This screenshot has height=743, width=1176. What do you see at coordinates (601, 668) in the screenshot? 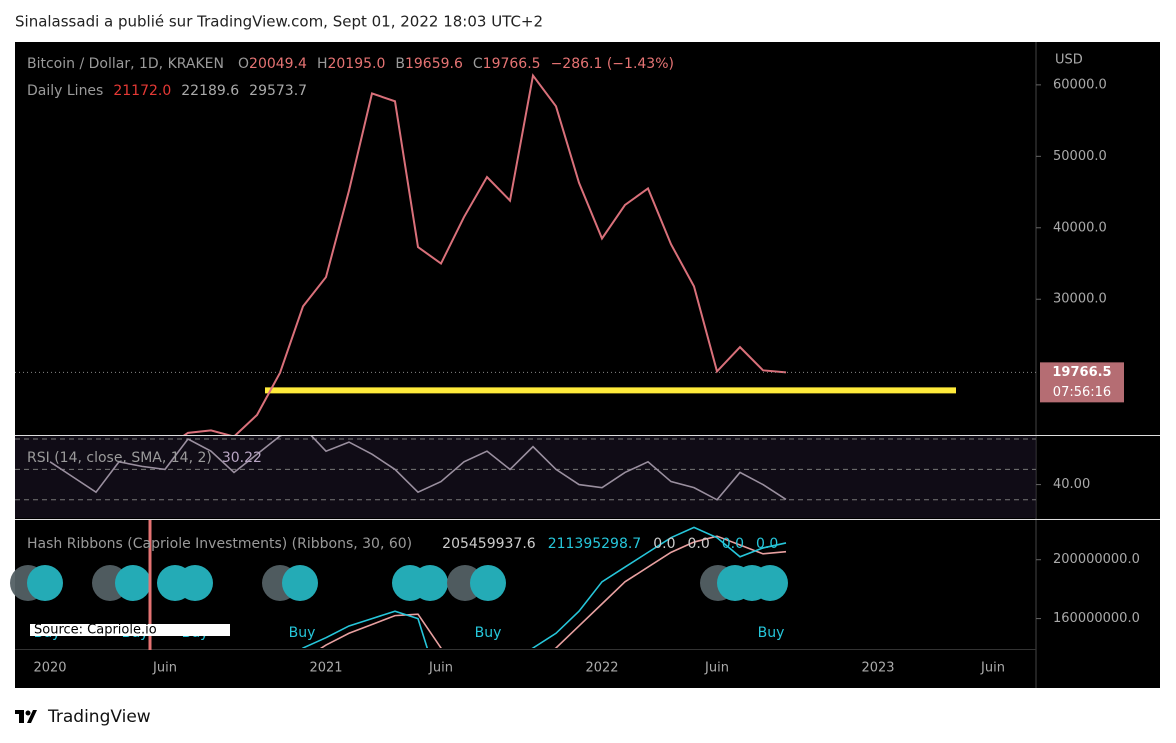
I see `x-tick-label: 2022` at bounding box center [601, 668].